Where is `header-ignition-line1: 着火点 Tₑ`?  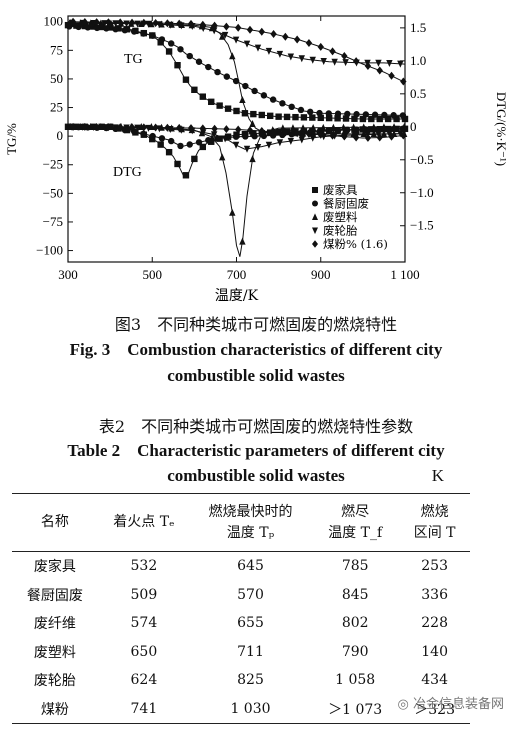 header-ignition-line1: 着火点 Tₑ is located at coordinates (144, 522).